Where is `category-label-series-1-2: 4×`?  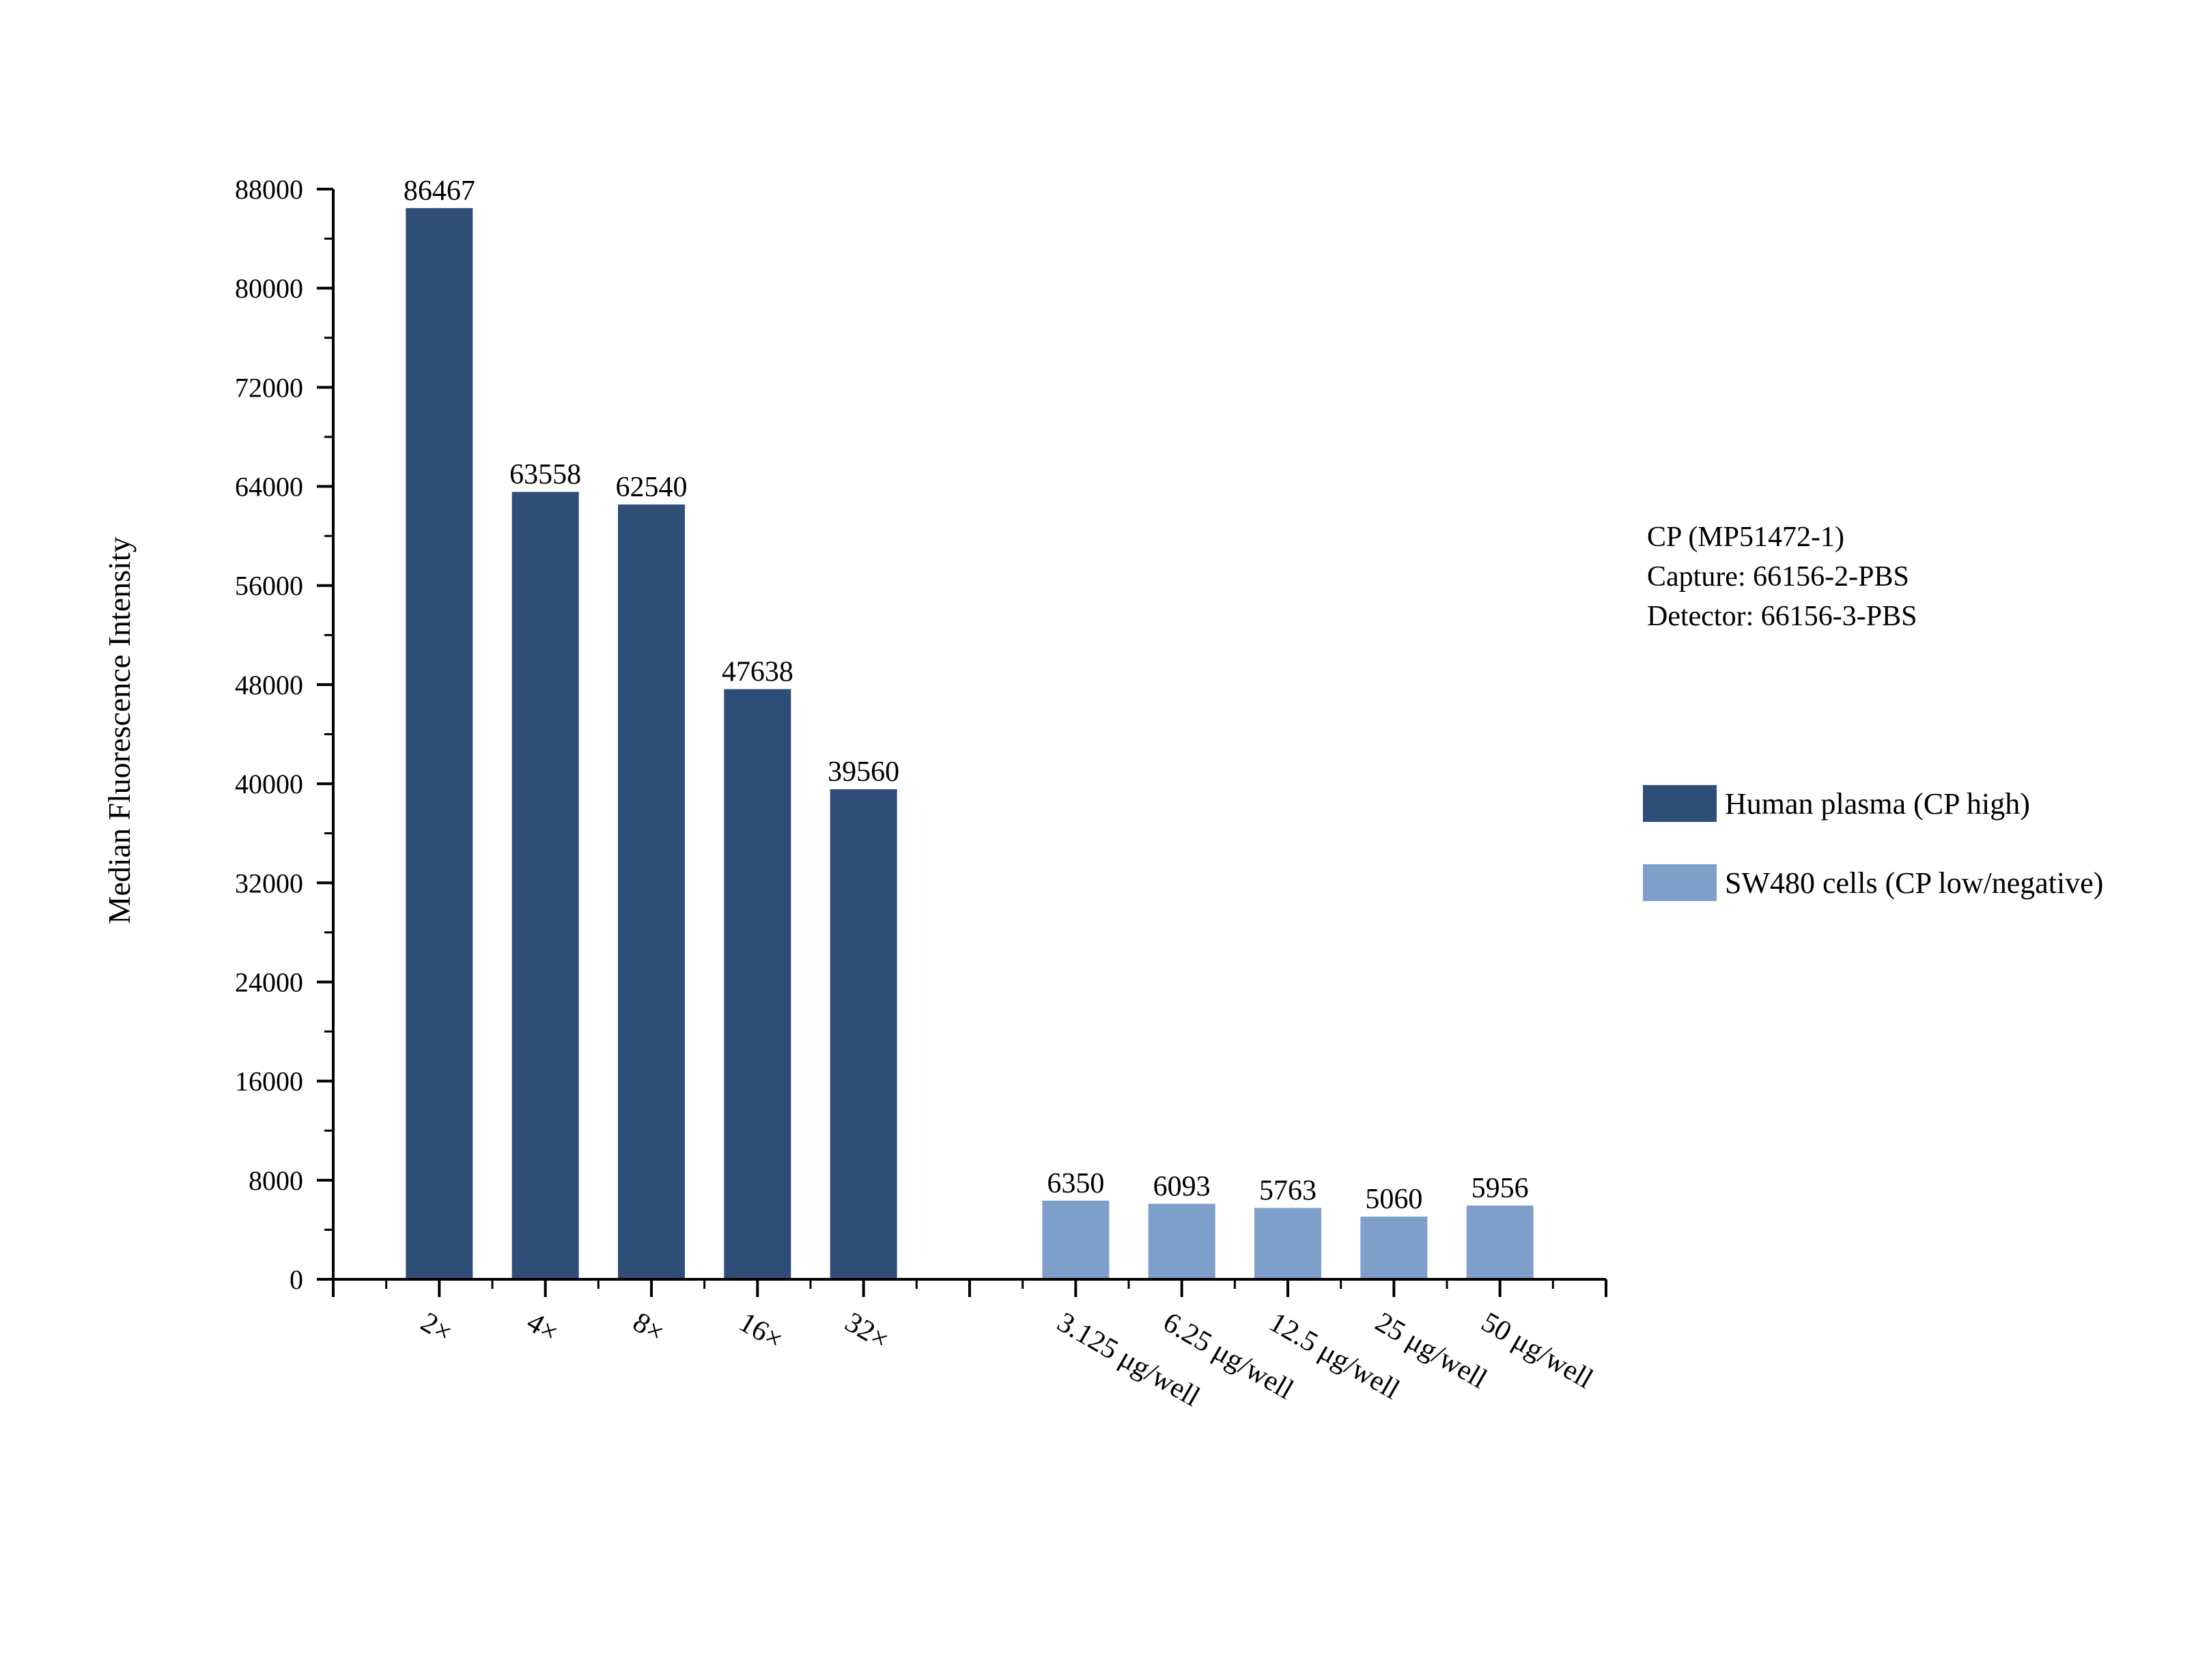 category-label-series-1-2: 4× is located at coordinates (543, 1328).